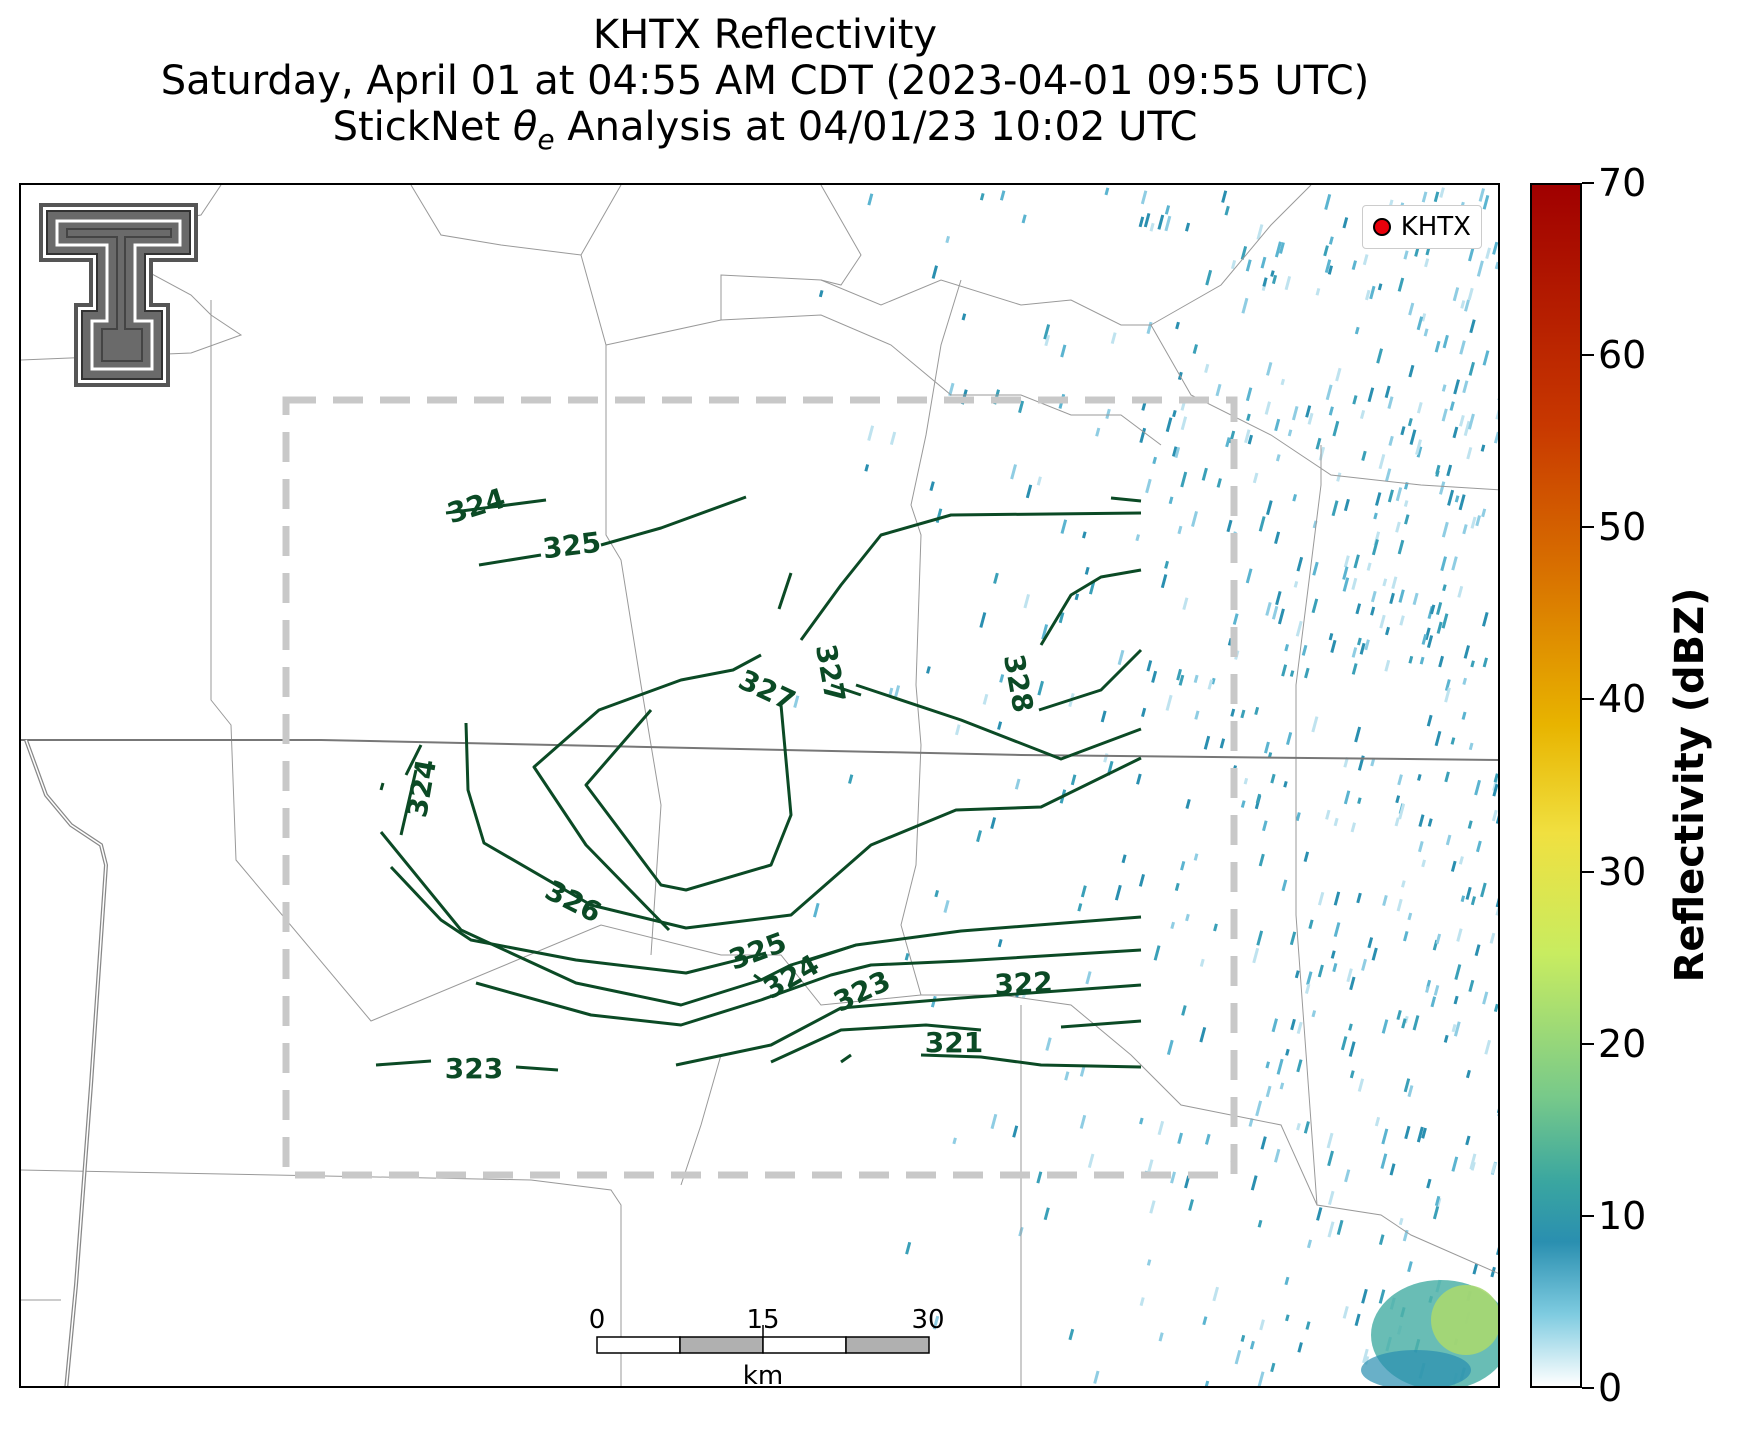  Describe the element at coordinates (597, 1320) in the screenshot. I see `scale-label-0: 0` at that location.